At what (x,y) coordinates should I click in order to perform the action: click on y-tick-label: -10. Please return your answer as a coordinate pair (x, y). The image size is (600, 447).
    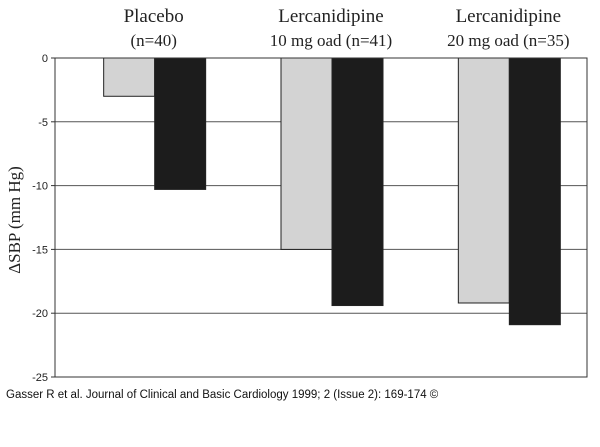
    Looking at the image, I should click on (40, 187).